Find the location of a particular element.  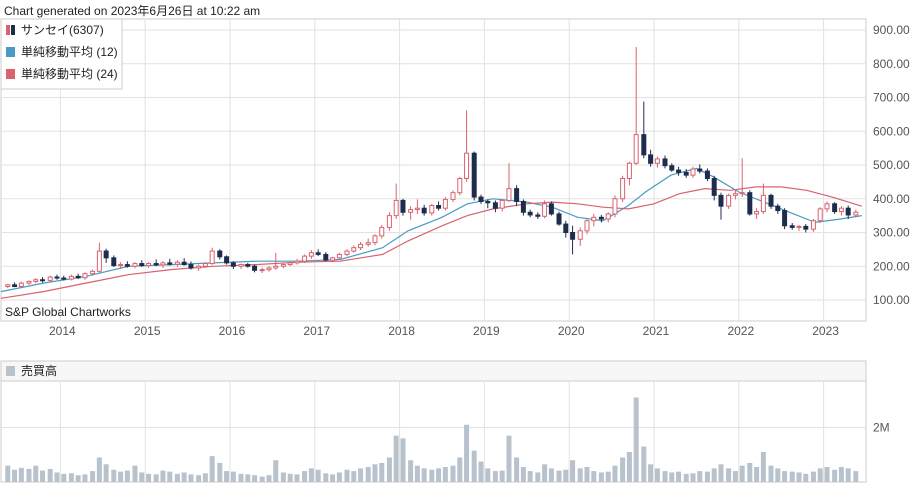

price-y-tick-label: 400.00 is located at coordinates (891, 199).